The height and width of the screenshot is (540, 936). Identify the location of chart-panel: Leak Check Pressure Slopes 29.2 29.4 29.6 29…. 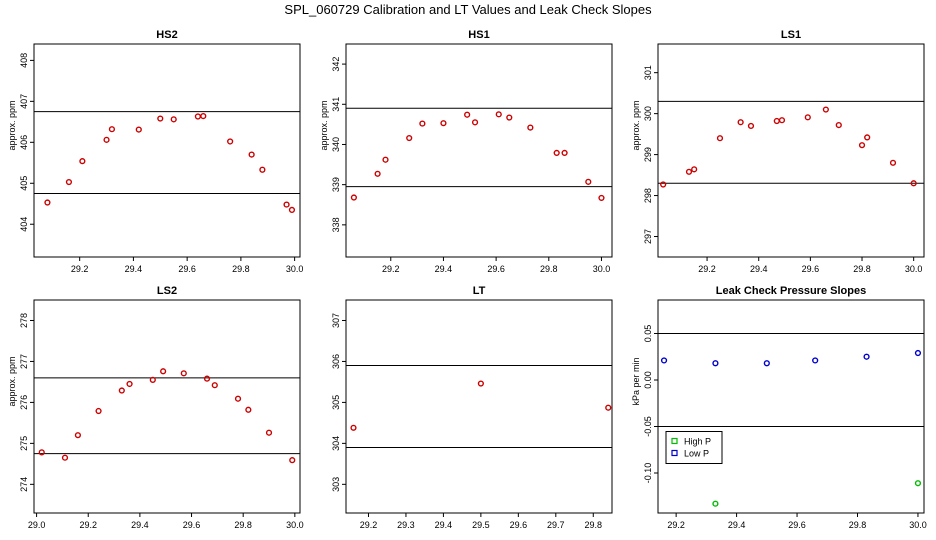
(779, 407).